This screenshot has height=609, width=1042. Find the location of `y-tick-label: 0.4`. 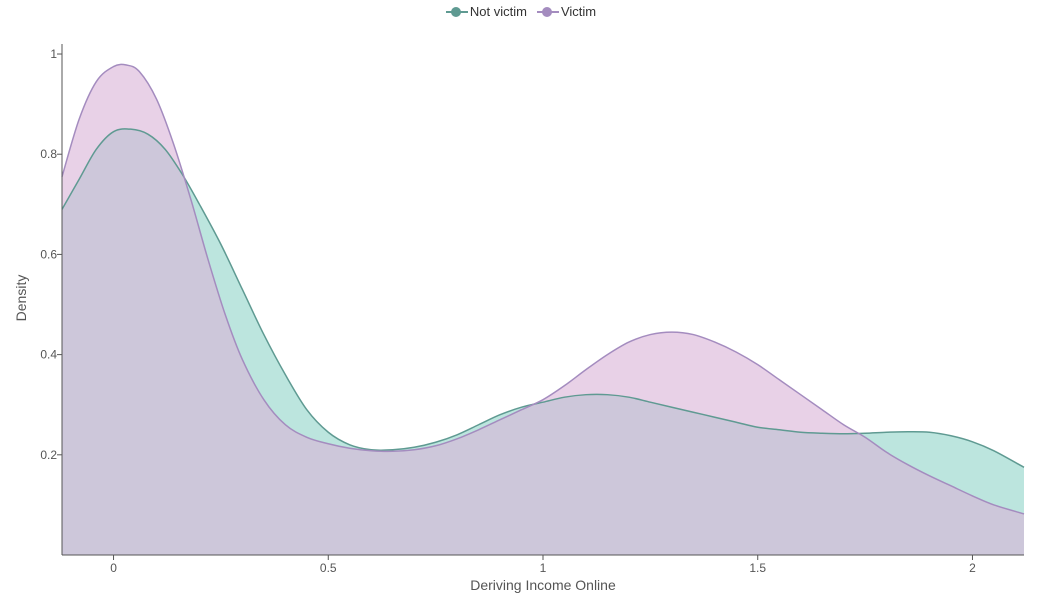

y-tick-label: 0.4 is located at coordinates (48, 355).